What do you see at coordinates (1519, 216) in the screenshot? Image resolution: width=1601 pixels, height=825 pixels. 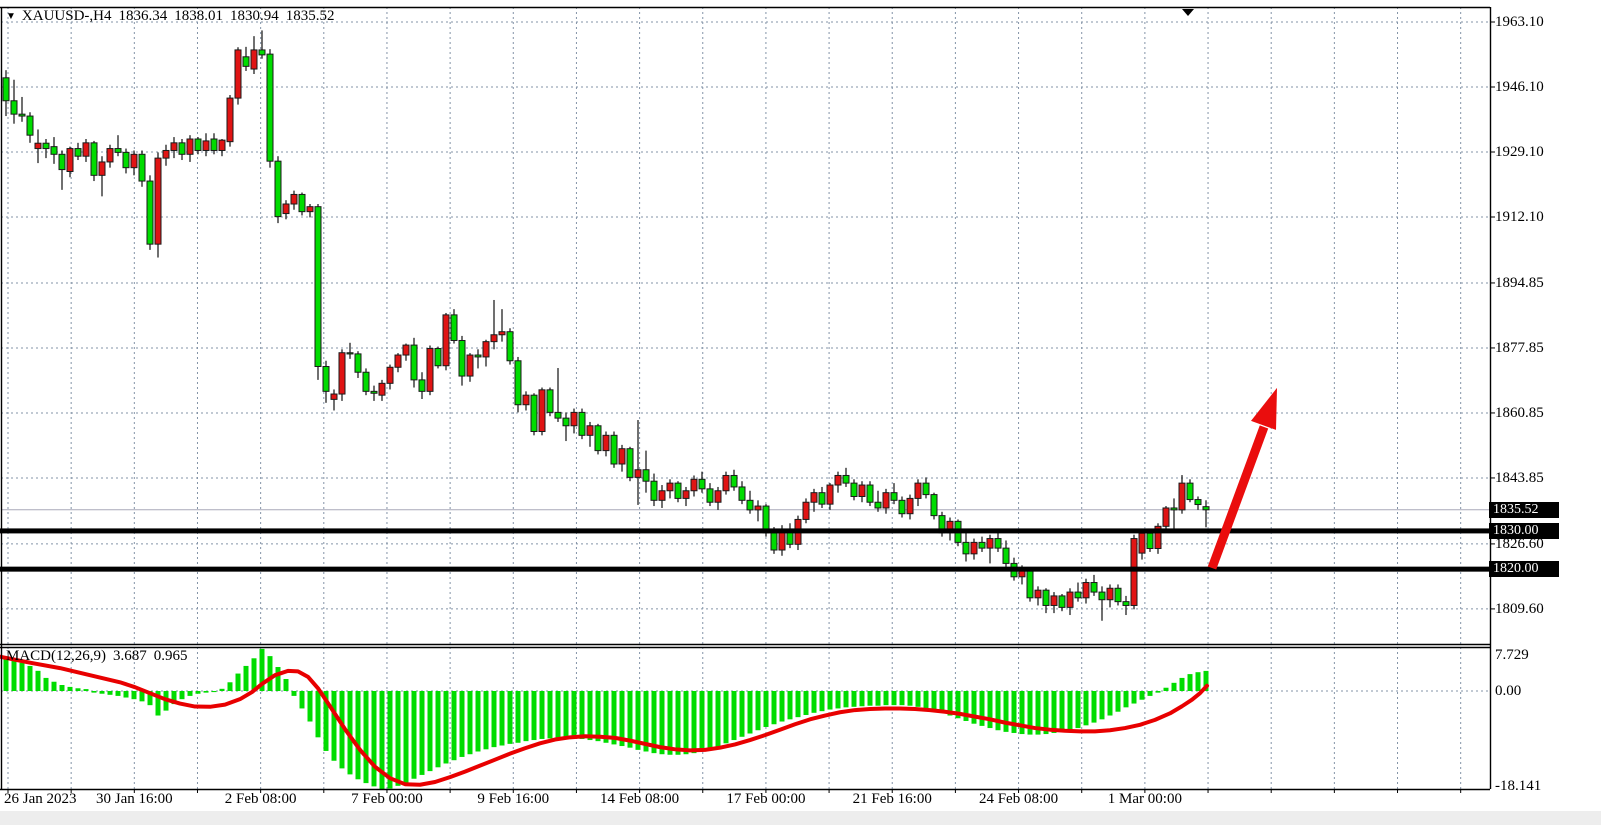 I see `price-axis-label: 1912.10` at bounding box center [1519, 216].